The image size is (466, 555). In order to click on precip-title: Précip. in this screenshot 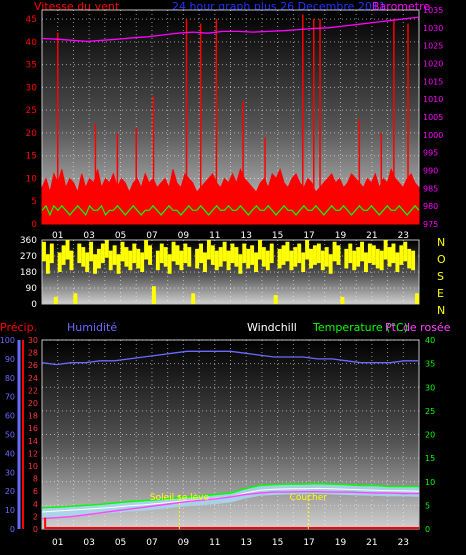, I will do `click(18, 327)`.